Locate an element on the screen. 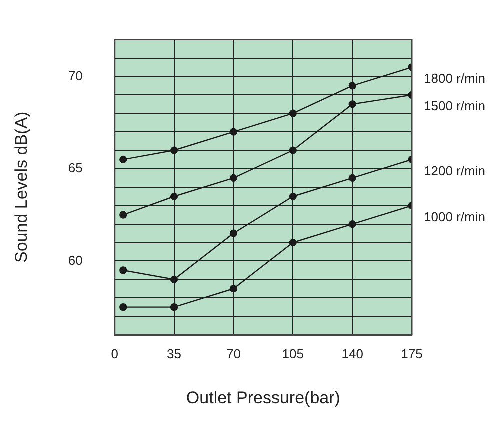 This screenshot has width=496, height=421. x-tick-label: 70 is located at coordinates (233, 354).